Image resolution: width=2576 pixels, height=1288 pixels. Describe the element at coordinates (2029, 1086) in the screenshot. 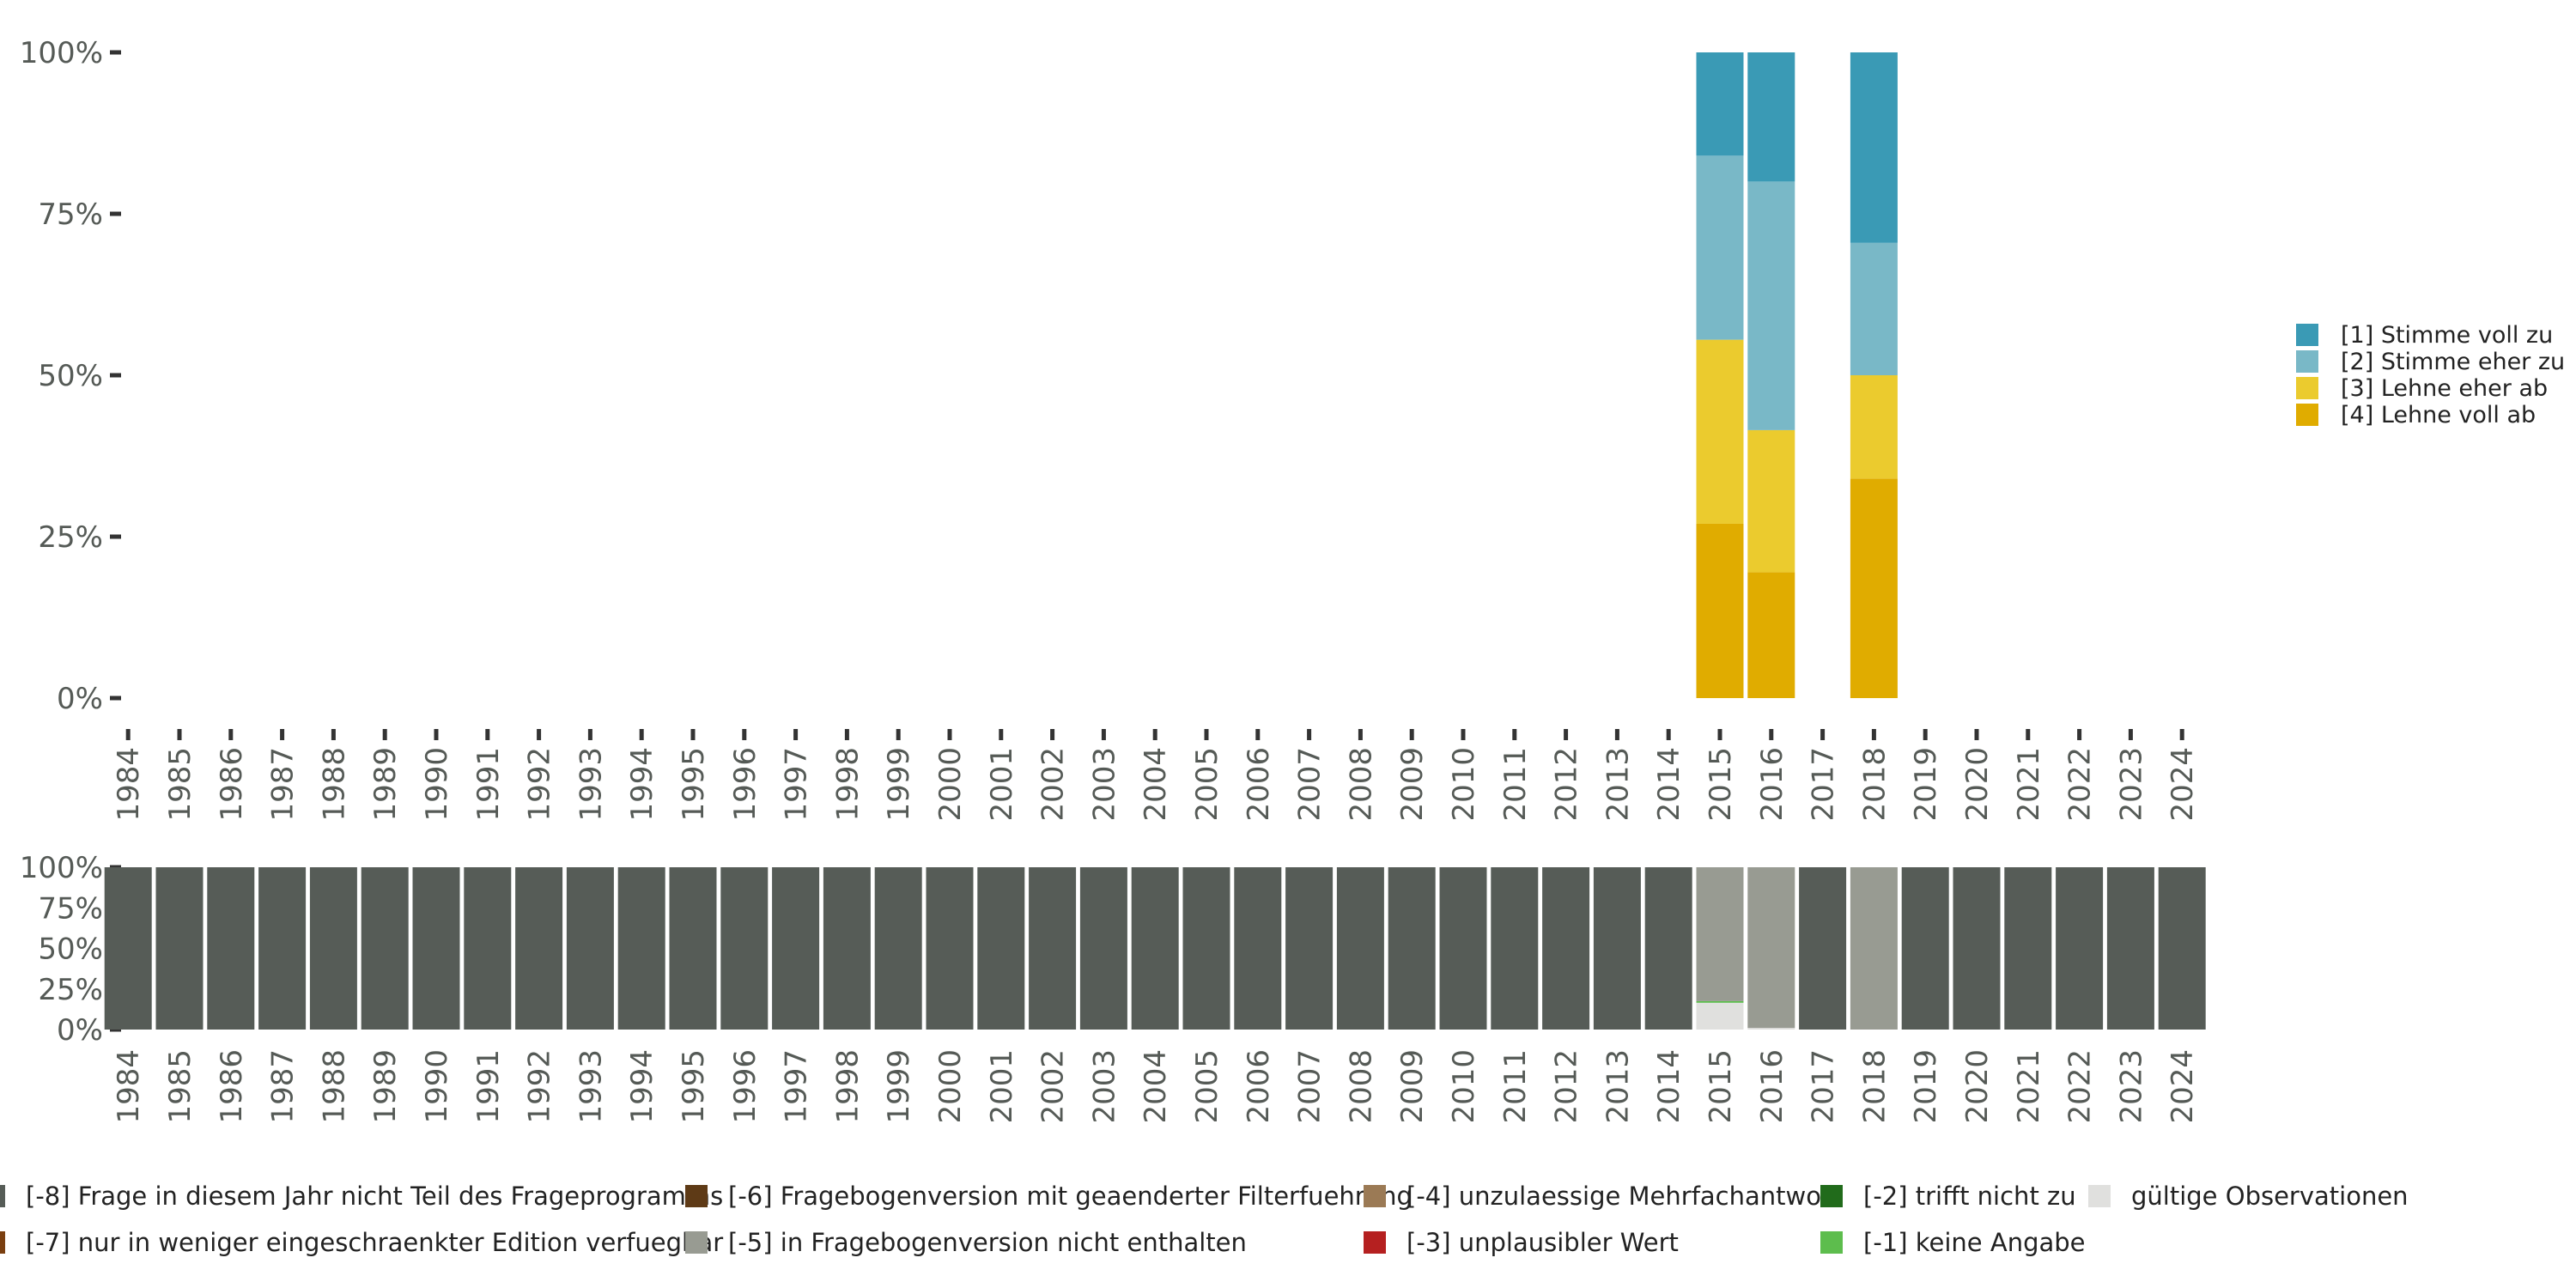

I see `x-tick-label: 2021` at that location.